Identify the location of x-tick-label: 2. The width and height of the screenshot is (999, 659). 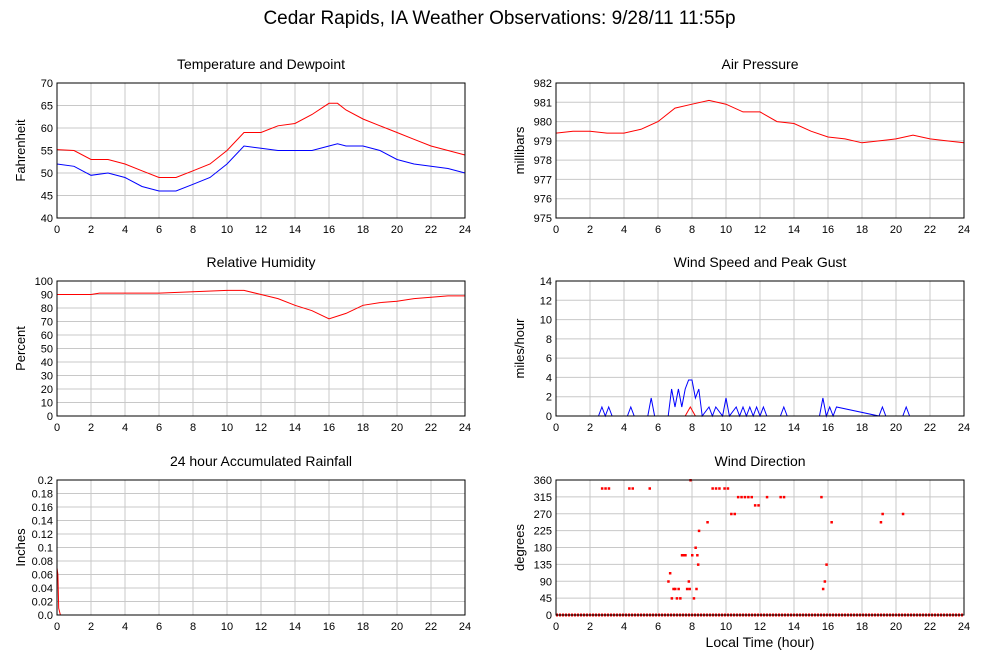
(91, 627).